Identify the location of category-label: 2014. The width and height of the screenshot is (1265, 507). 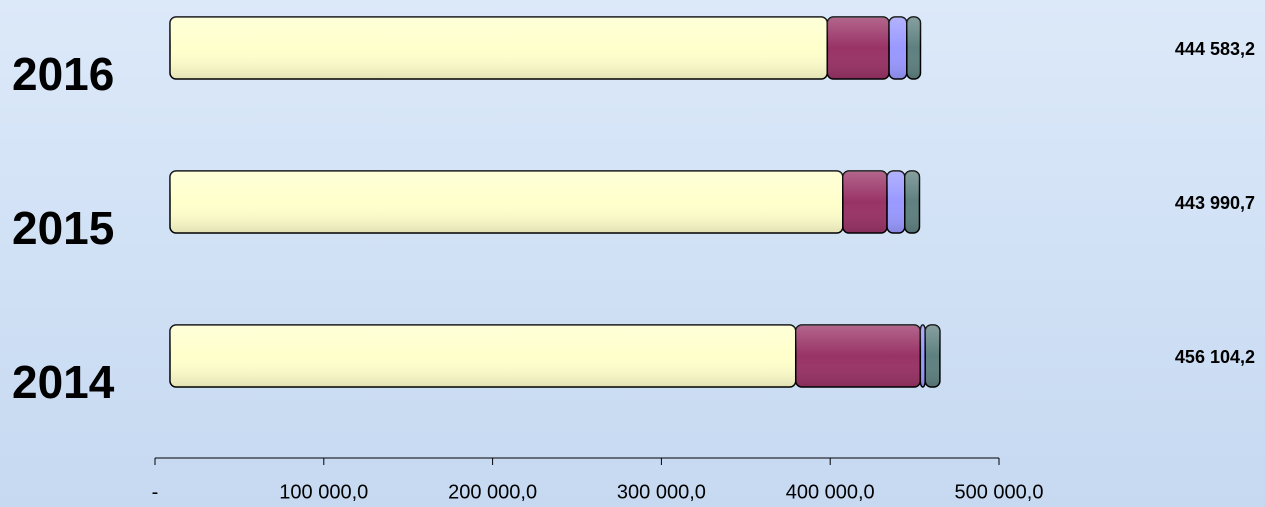
(63, 382).